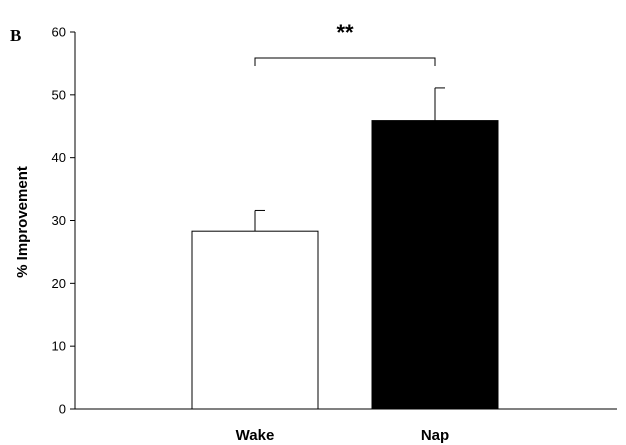 Image resolution: width=626 pixels, height=445 pixels. I want to click on y-tick-label: 50, so click(59, 94).